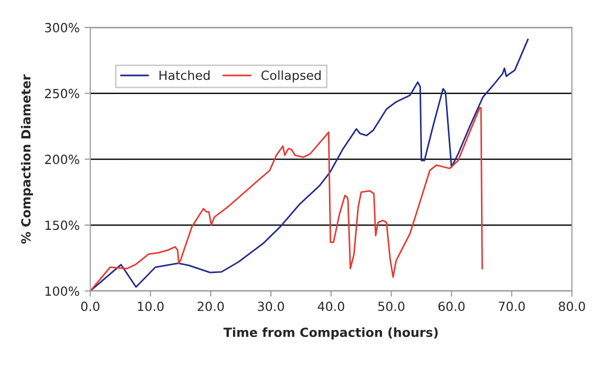 The image size is (602, 366). Describe the element at coordinates (90, 307) in the screenshot. I see `x-tick-label: 0.0` at that location.